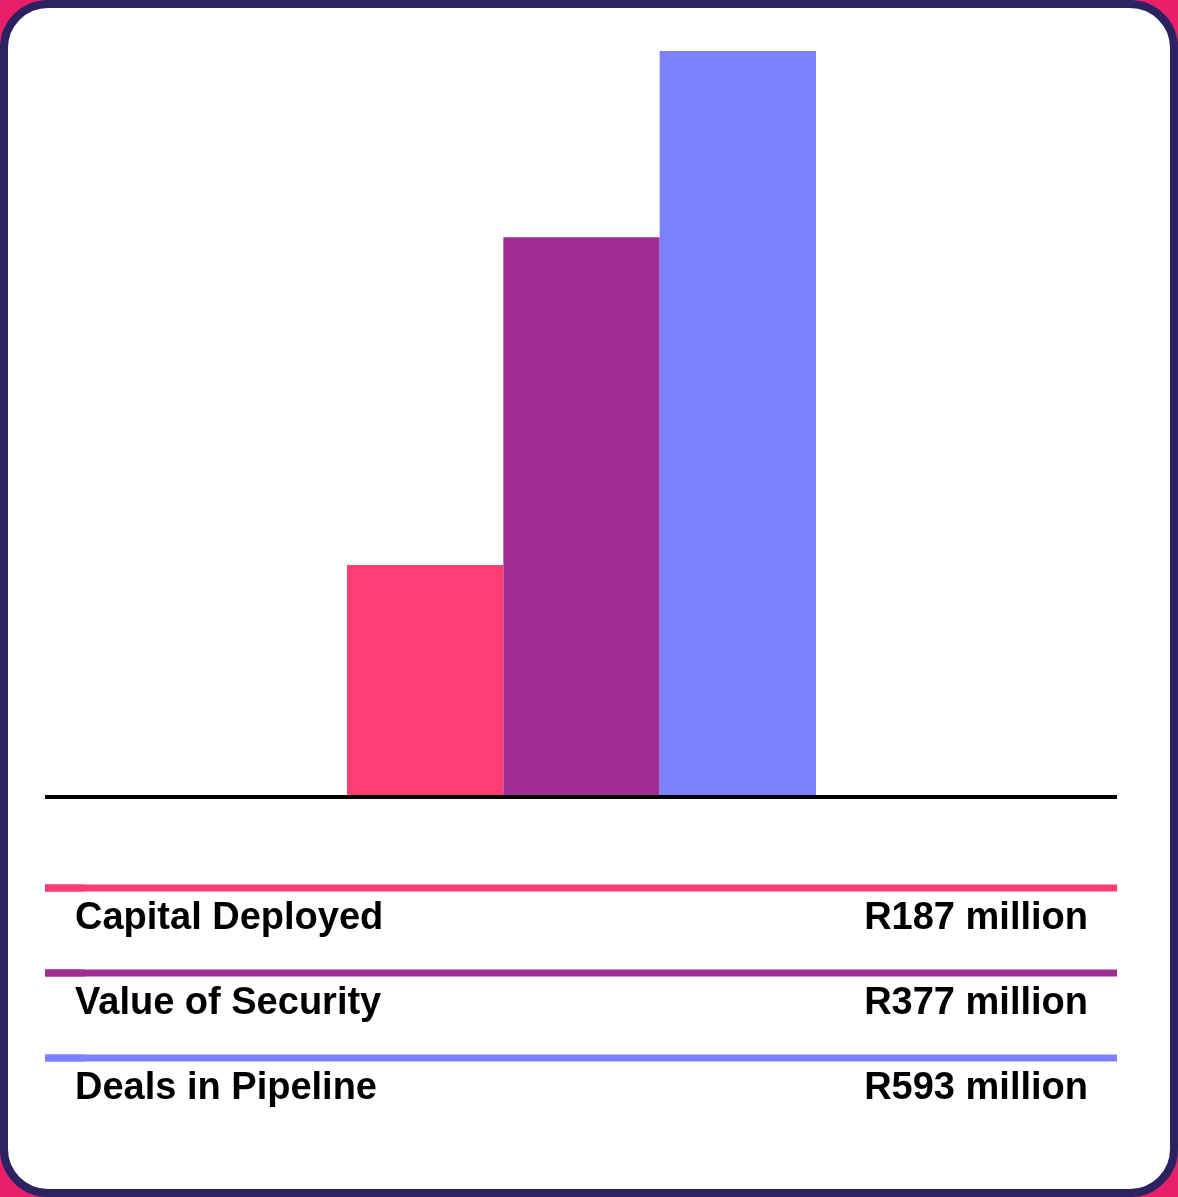  What do you see at coordinates (226, 1086) in the screenshot?
I see `legend-label: Deals in Pipeline` at bounding box center [226, 1086].